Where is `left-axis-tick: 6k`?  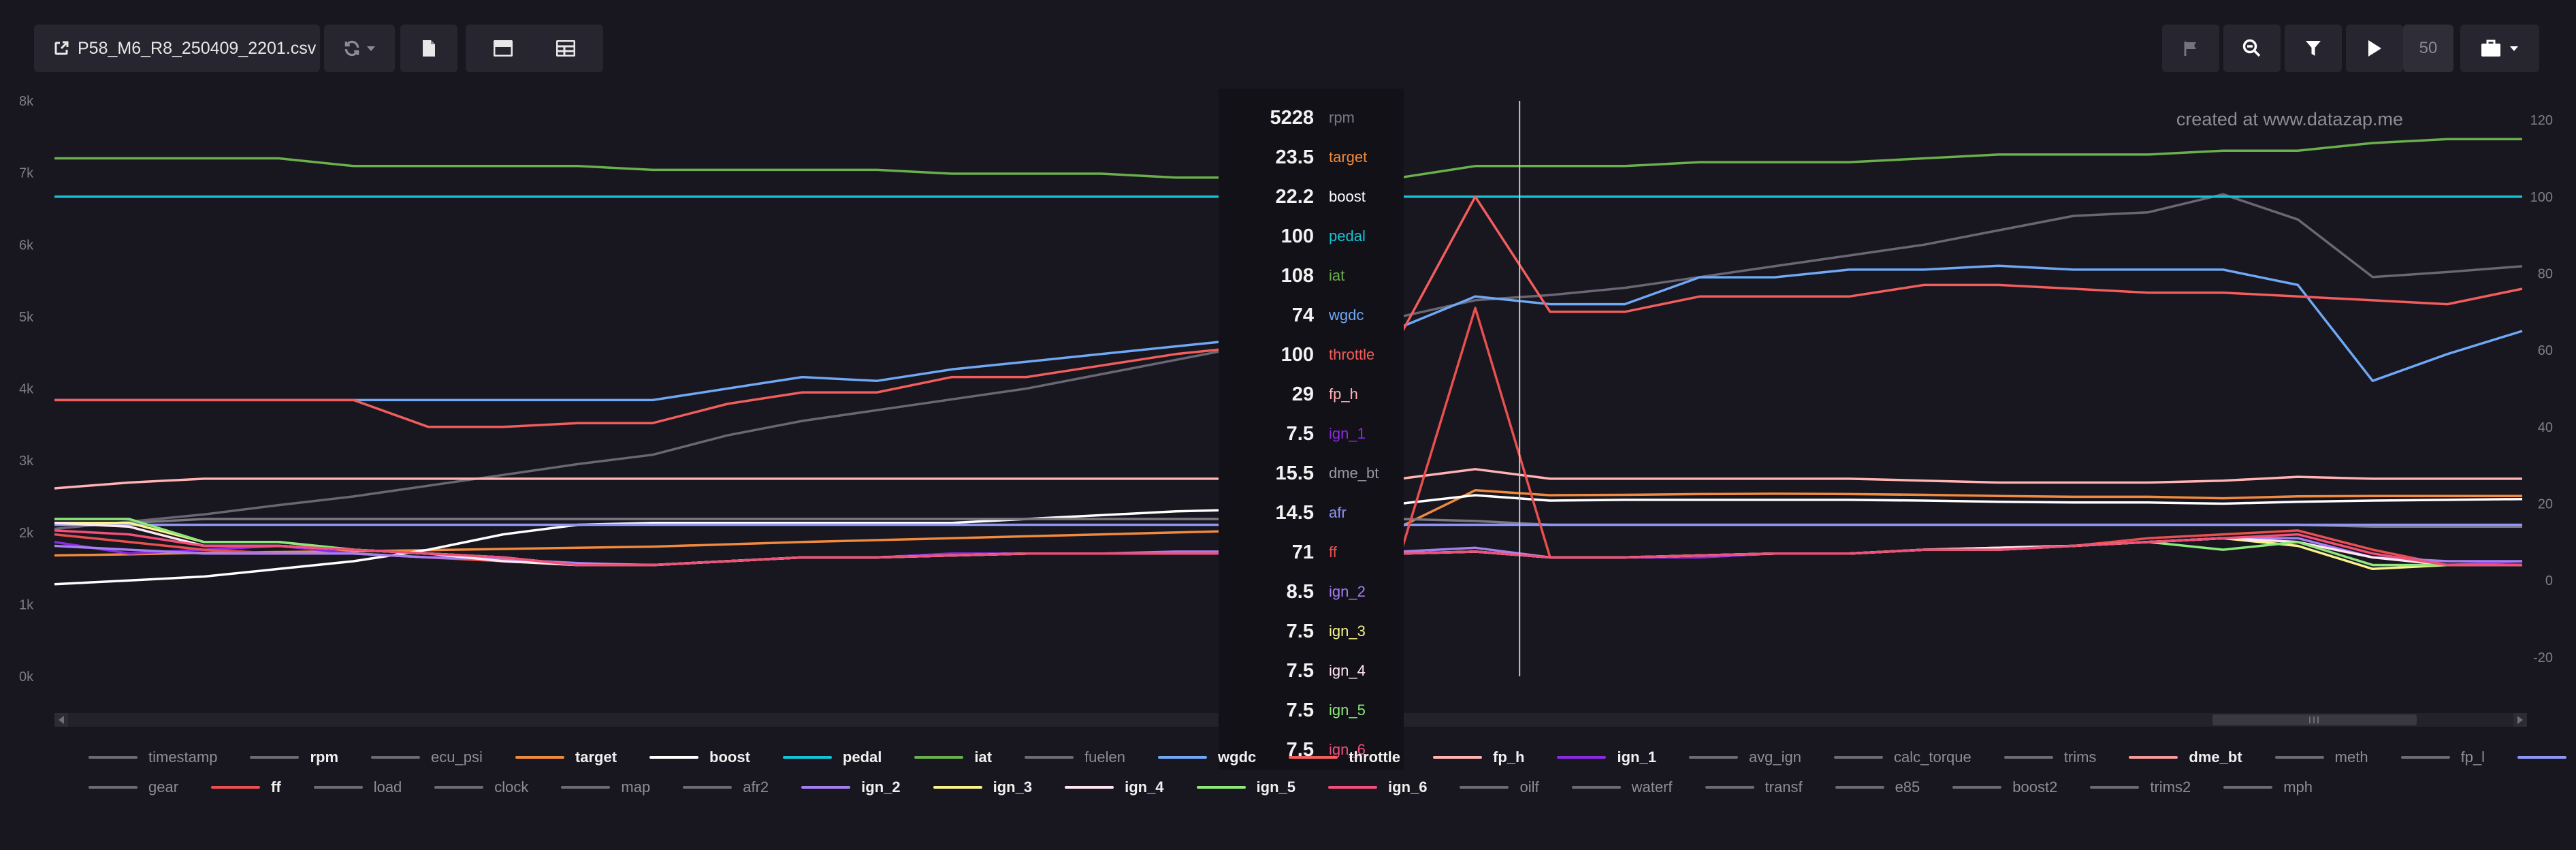 left-axis-tick: 6k is located at coordinates (26, 245).